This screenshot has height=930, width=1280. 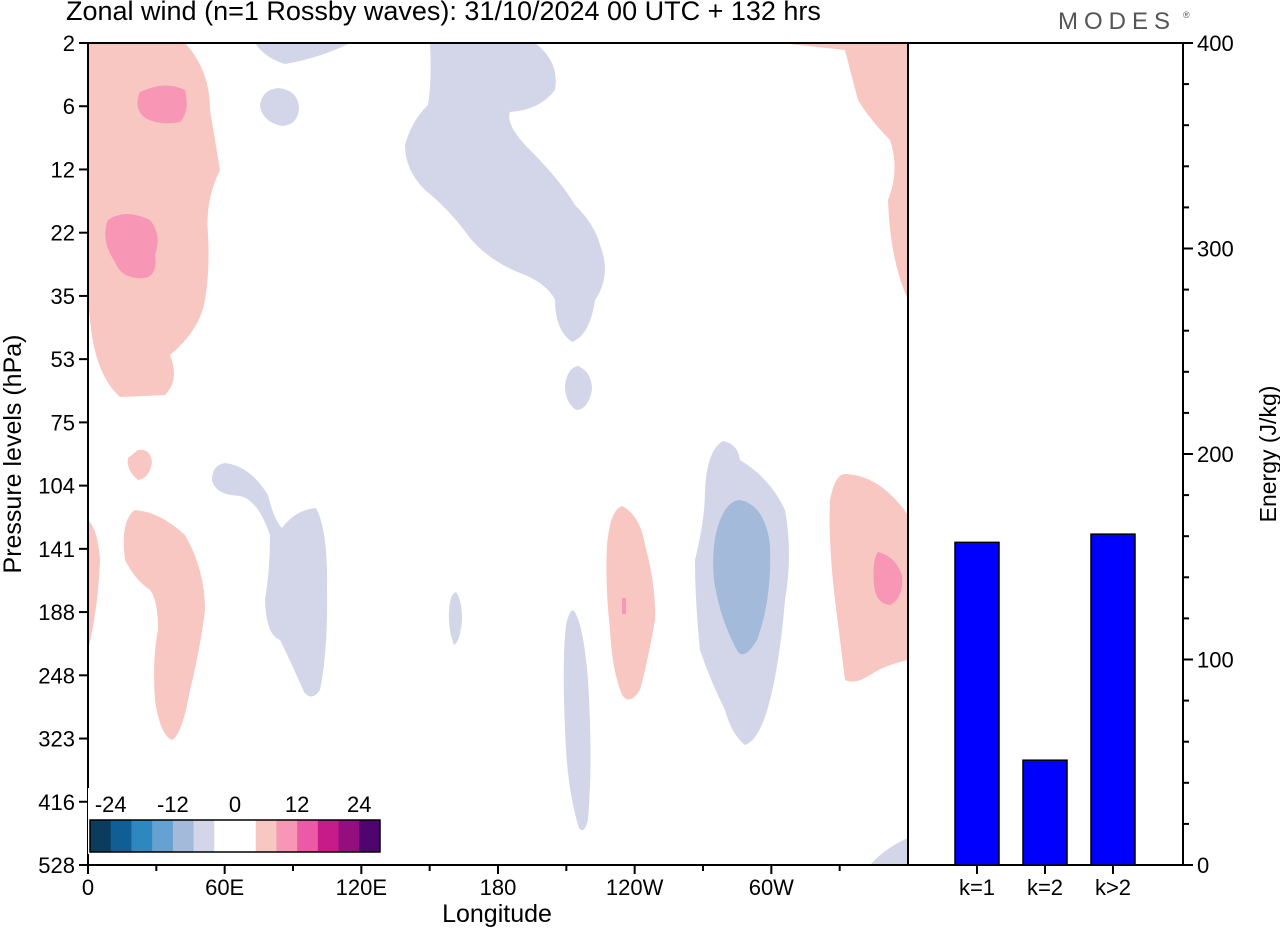 I want to click on colorbar: -24 -12 0 12 24, so click(x=235, y=821).